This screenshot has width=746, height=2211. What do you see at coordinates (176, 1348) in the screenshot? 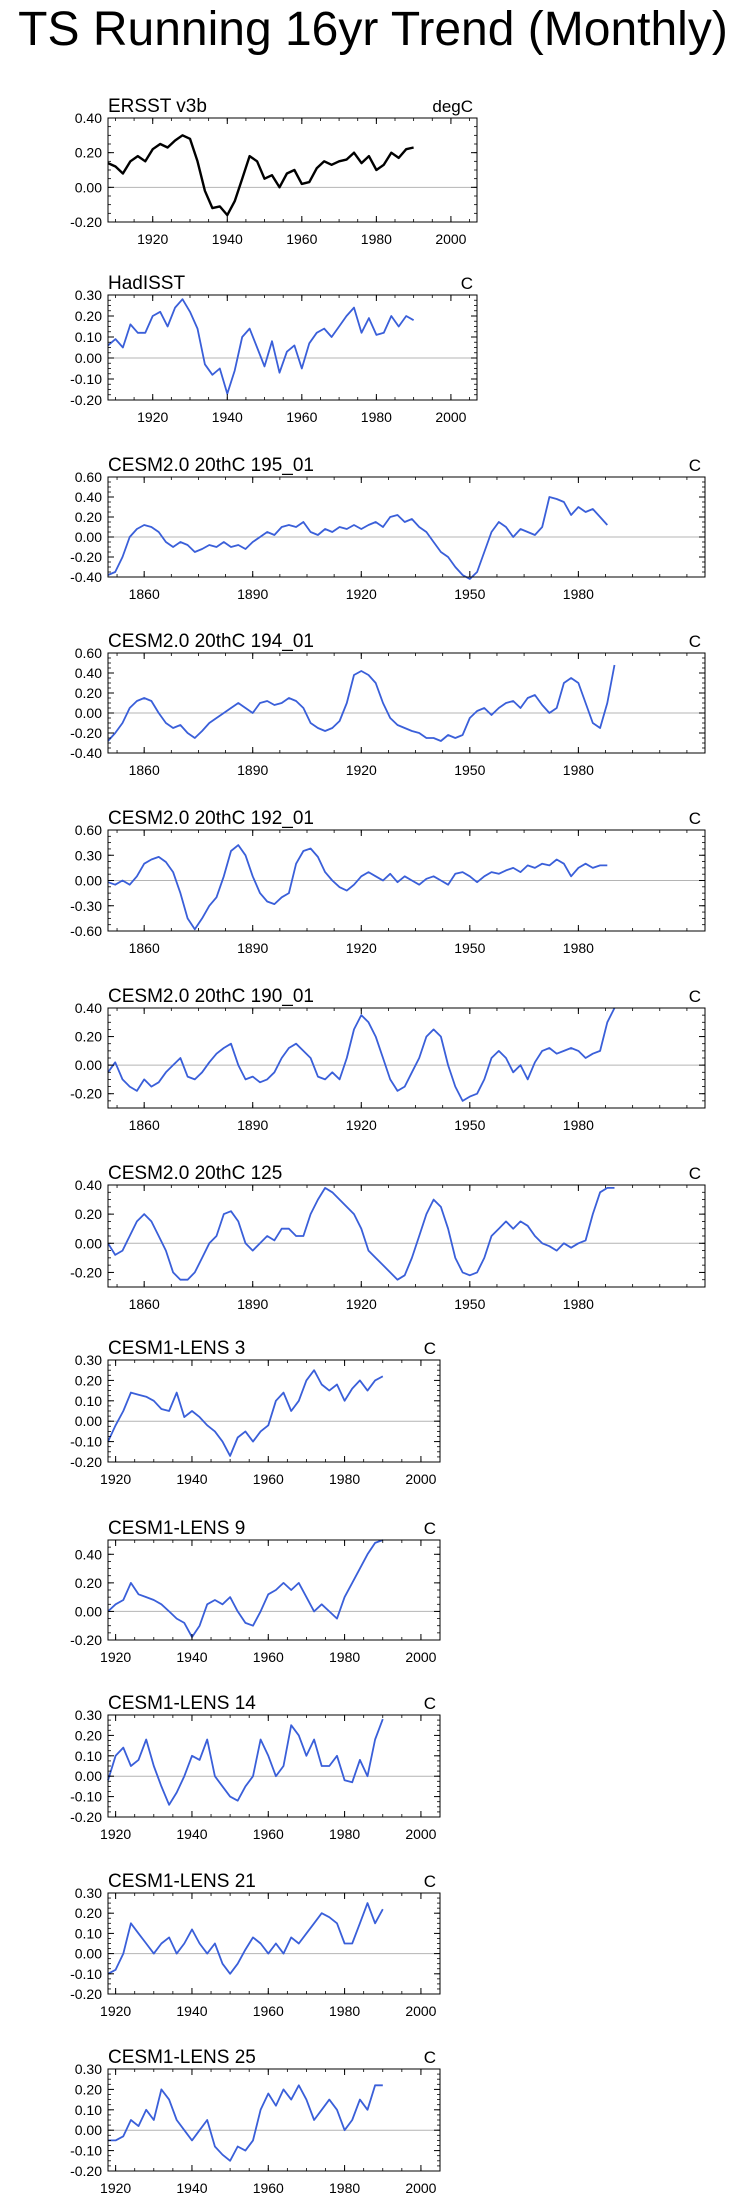
I see `panel-title: CESM1-LENS 3` at bounding box center [176, 1348].